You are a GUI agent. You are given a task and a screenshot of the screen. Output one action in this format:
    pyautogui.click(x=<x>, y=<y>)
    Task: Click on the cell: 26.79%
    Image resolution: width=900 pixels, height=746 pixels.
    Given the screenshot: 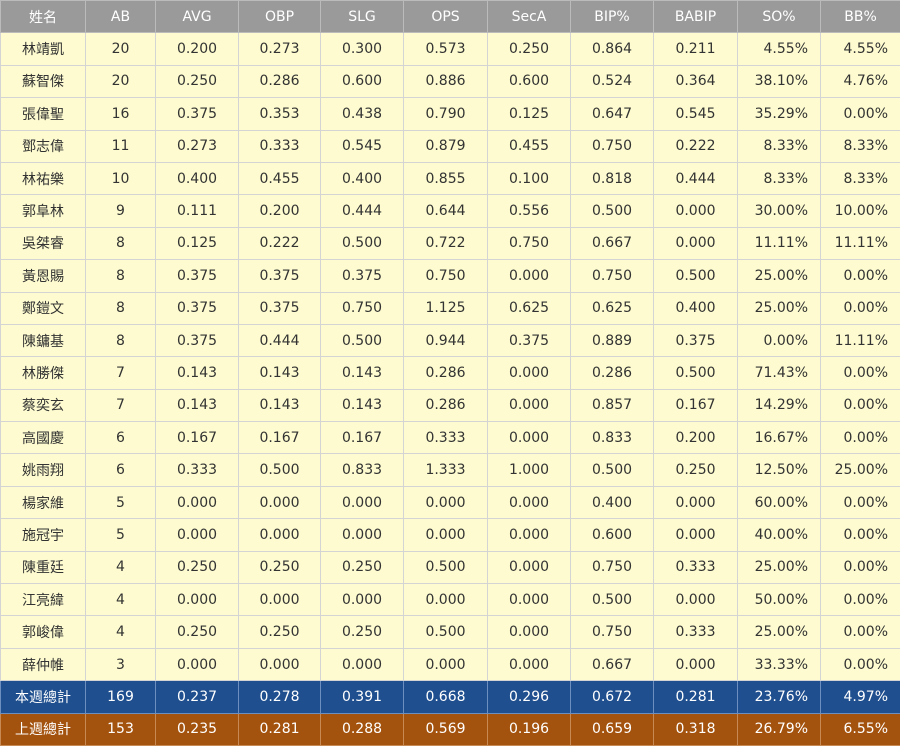 What is the action you would take?
    pyautogui.click(x=779, y=729)
    